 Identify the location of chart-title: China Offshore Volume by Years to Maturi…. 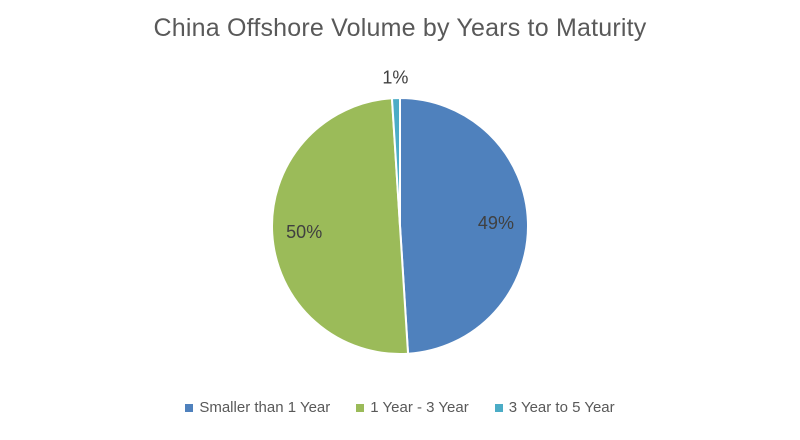
(400, 28).